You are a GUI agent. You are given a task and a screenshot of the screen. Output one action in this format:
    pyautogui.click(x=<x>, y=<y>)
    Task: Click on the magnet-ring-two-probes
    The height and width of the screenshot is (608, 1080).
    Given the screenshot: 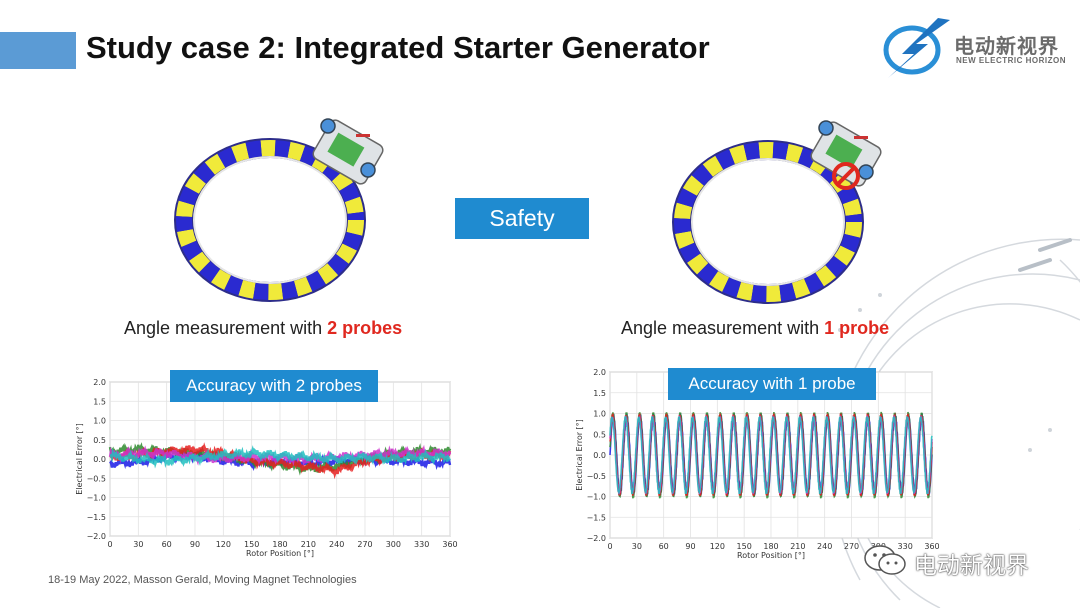 What is the action you would take?
    pyautogui.click(x=279, y=210)
    